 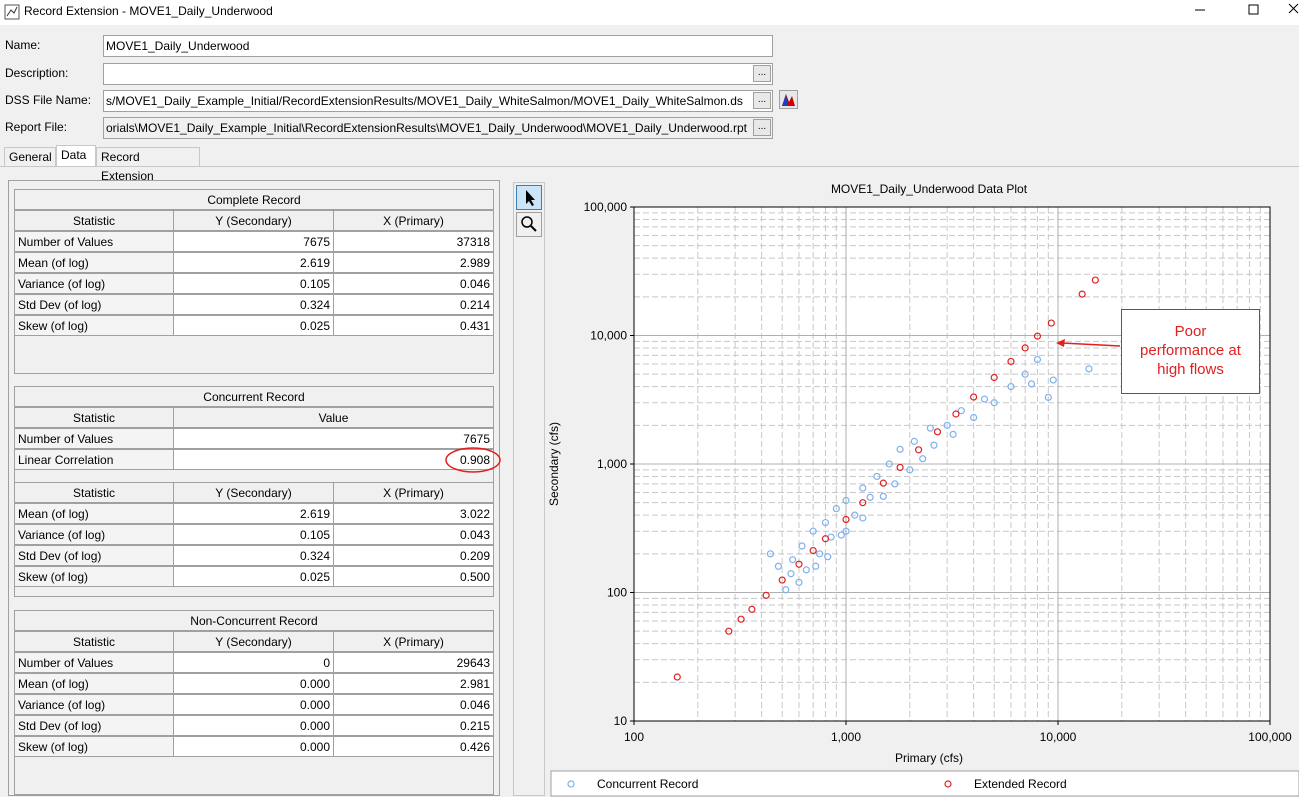 I want to click on tool-buttons, so click(x=529, y=212).